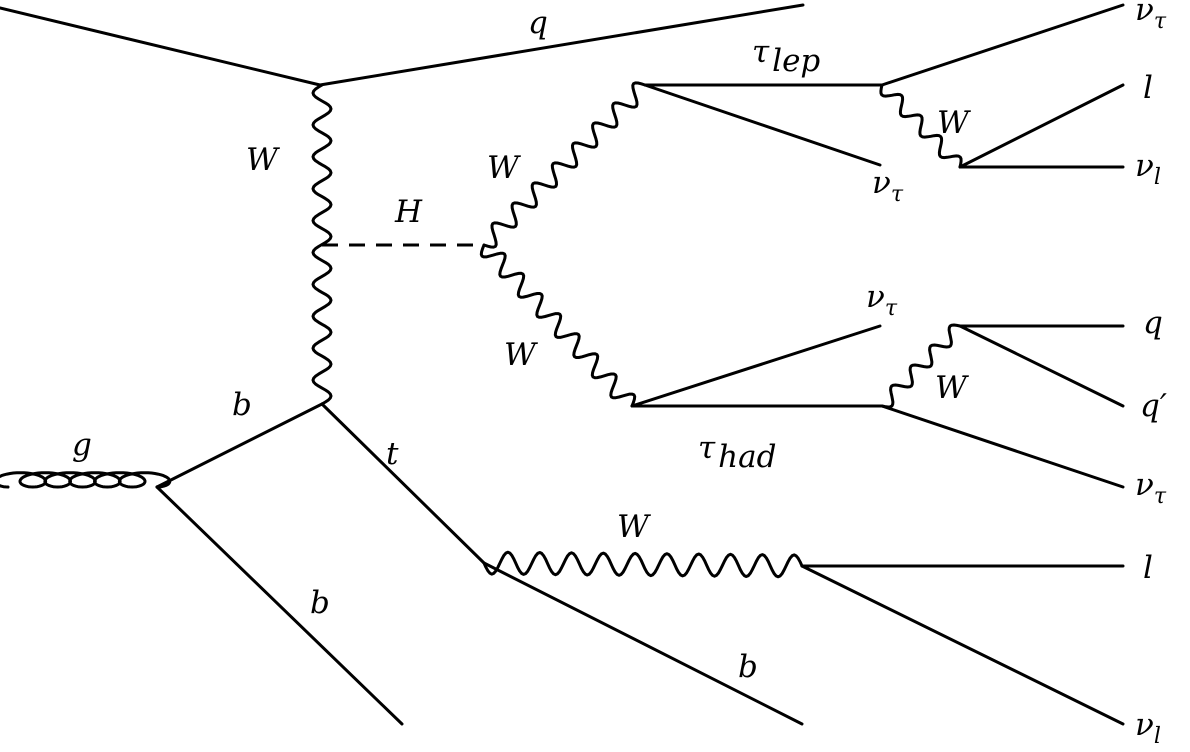 This screenshot has height=752, width=1190. What do you see at coordinates (643, 643) in the screenshot?
I see `b-from-top-line` at bounding box center [643, 643].